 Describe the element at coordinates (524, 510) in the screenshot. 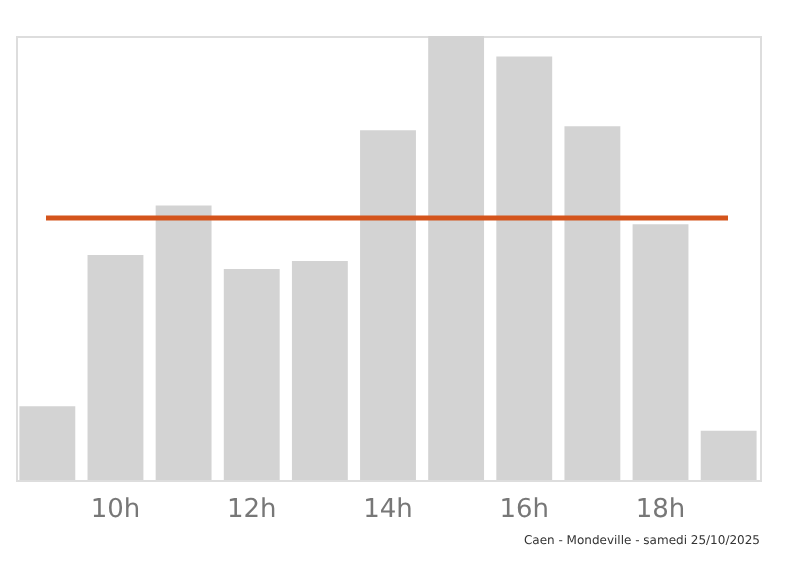

I see `x-tick-label: 16h` at that location.